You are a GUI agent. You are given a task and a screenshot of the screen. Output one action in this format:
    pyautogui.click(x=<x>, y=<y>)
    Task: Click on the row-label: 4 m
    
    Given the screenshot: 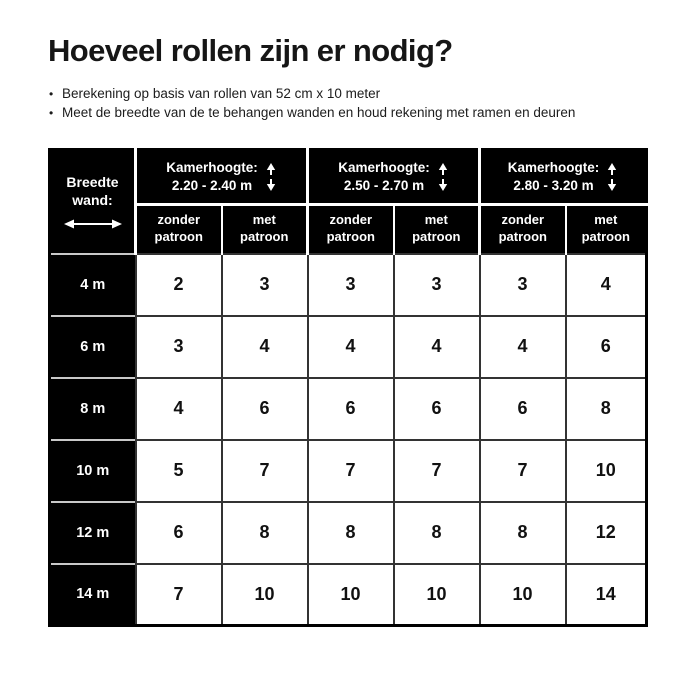 What is the action you would take?
    pyautogui.click(x=92, y=284)
    